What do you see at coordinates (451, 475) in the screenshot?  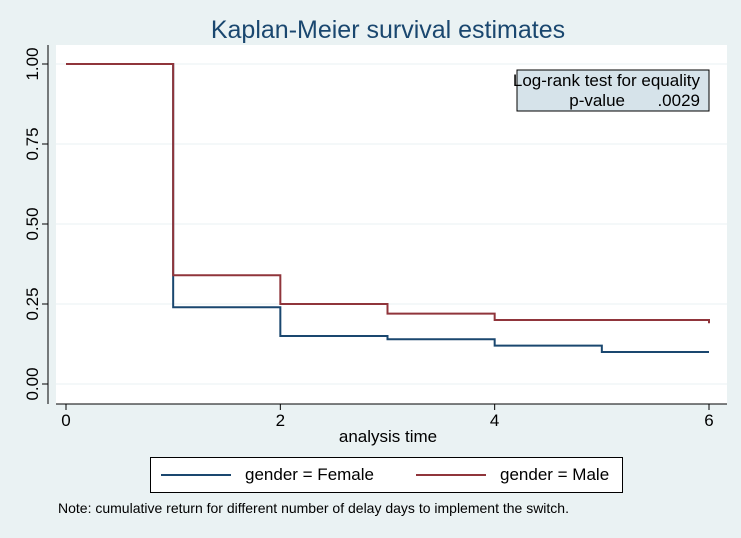 I see `legend-swatch-male` at bounding box center [451, 475].